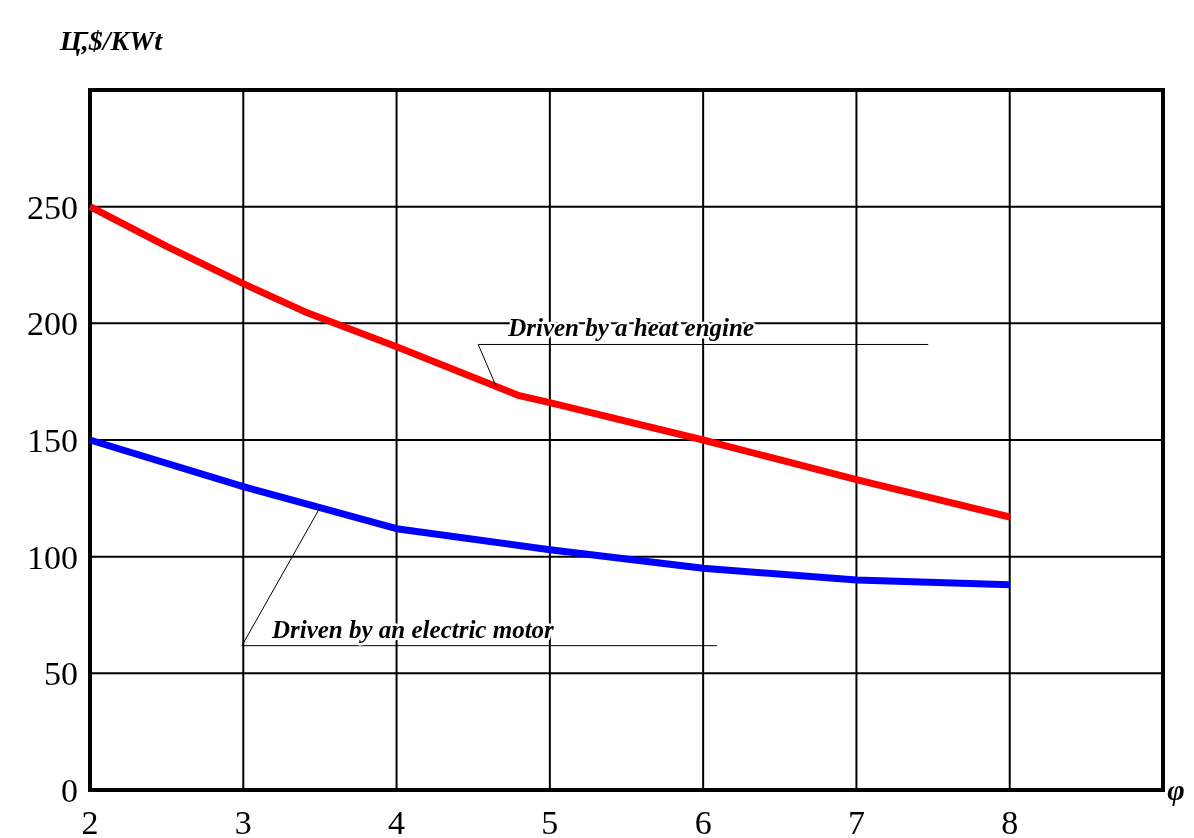 The width and height of the screenshot is (1194, 838). What do you see at coordinates (61, 674) in the screenshot?
I see `y-tick-label: 50` at bounding box center [61, 674].